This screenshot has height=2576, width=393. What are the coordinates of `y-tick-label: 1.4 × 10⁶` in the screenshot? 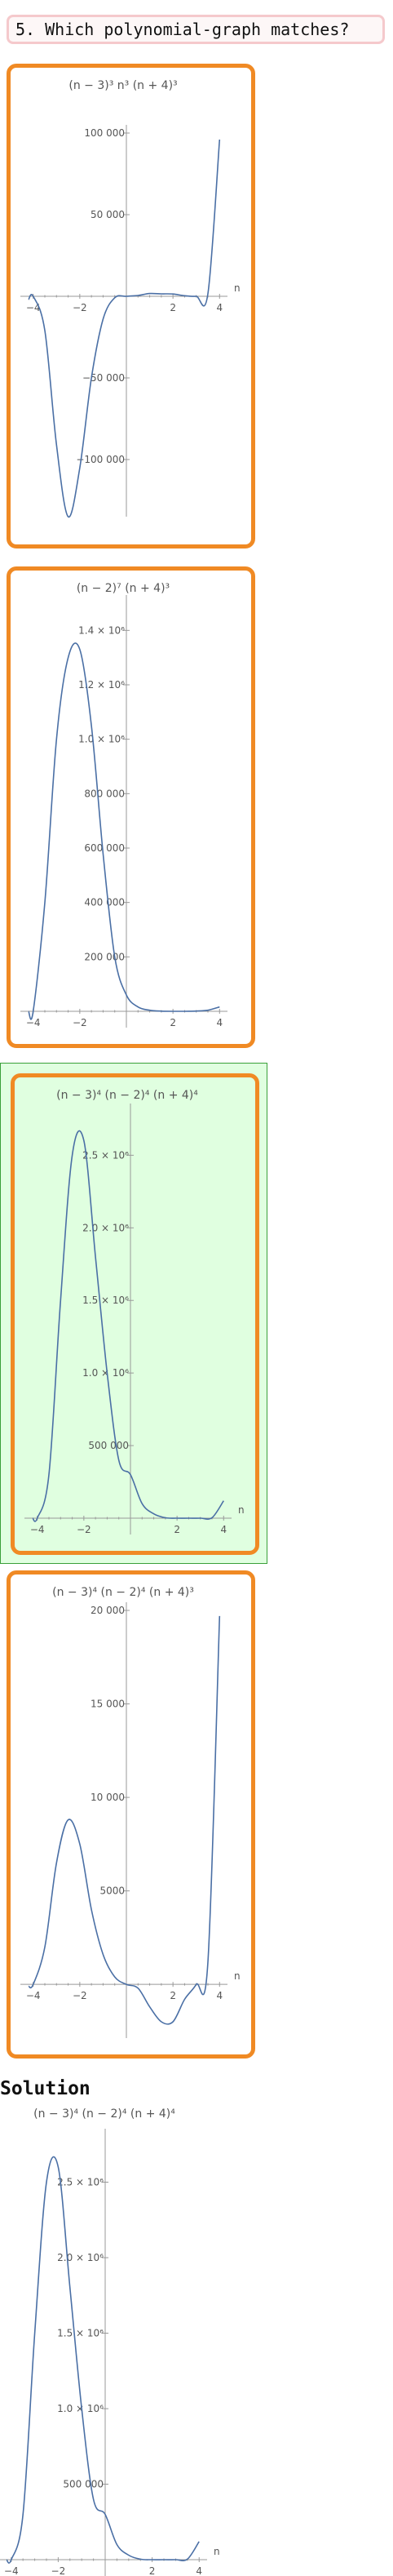 It's located at (101, 630).